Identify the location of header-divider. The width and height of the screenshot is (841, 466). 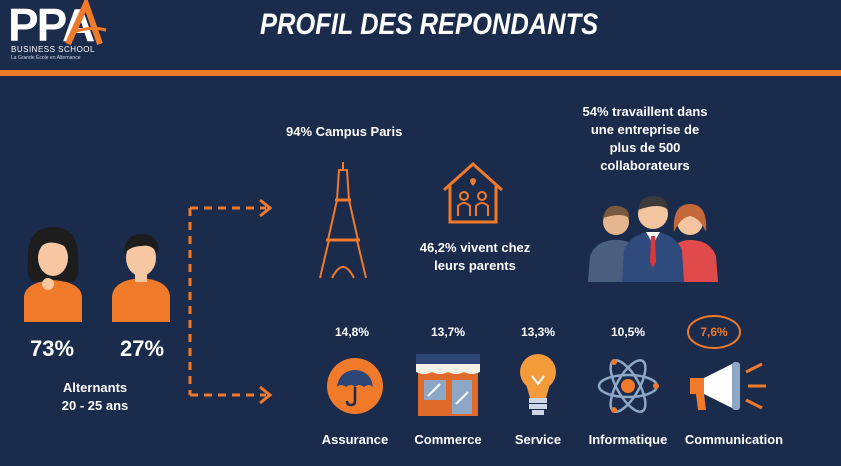
(420, 73).